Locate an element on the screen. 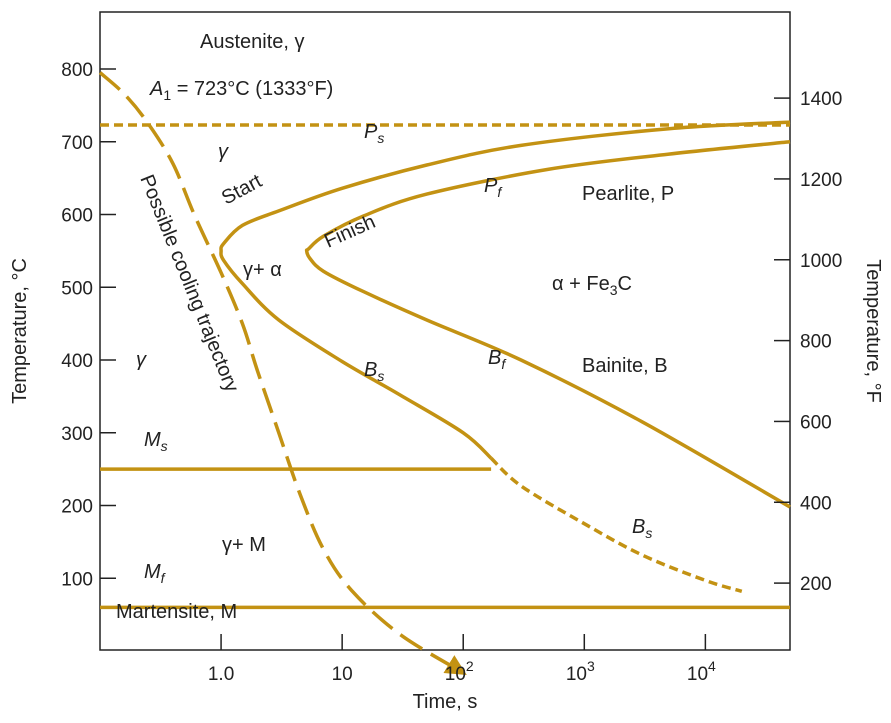 The image size is (891, 723). a1-label: A1 = 723°C (1333°F) is located at coordinates (241, 90).